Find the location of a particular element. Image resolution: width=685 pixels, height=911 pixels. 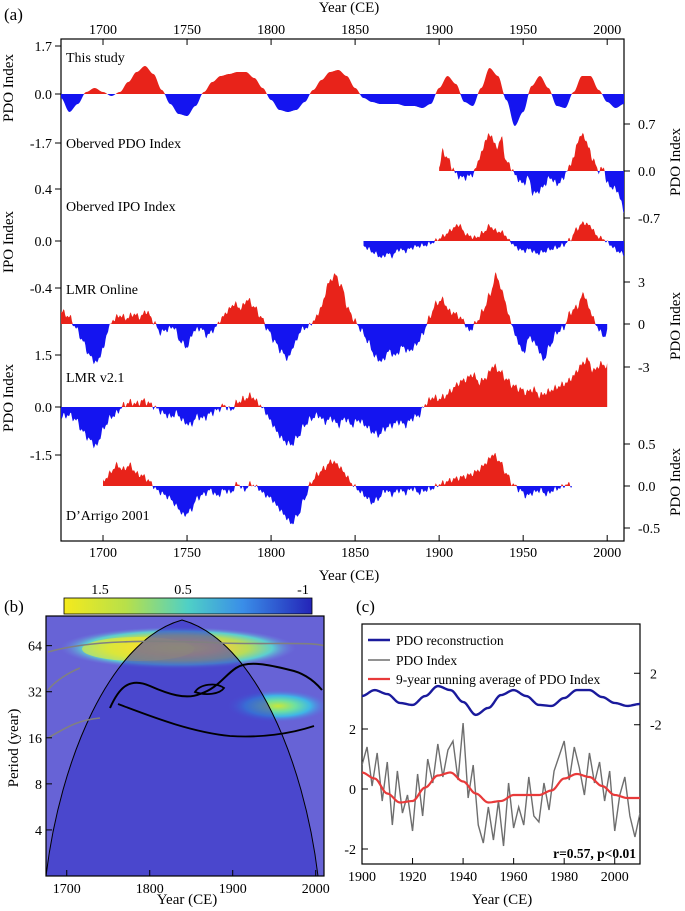

c-xtick-label-1960: 1960 is located at coordinates (514, 877).